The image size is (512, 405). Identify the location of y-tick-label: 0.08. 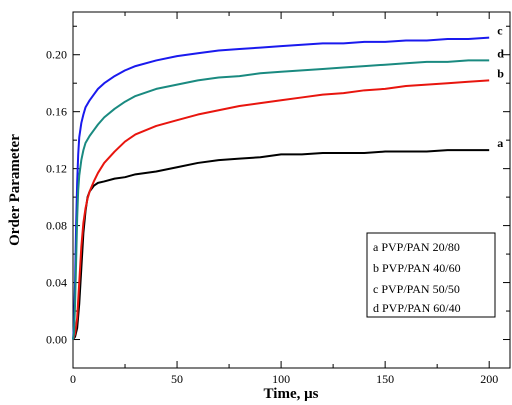
(56, 226).